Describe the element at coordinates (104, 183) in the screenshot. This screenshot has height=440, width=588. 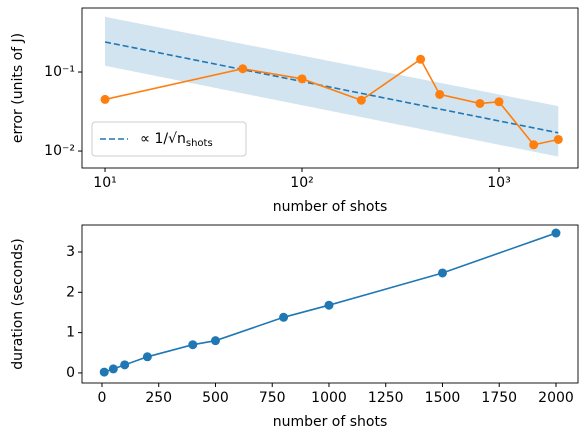
I see `x-tick-label: 10¹` at that location.